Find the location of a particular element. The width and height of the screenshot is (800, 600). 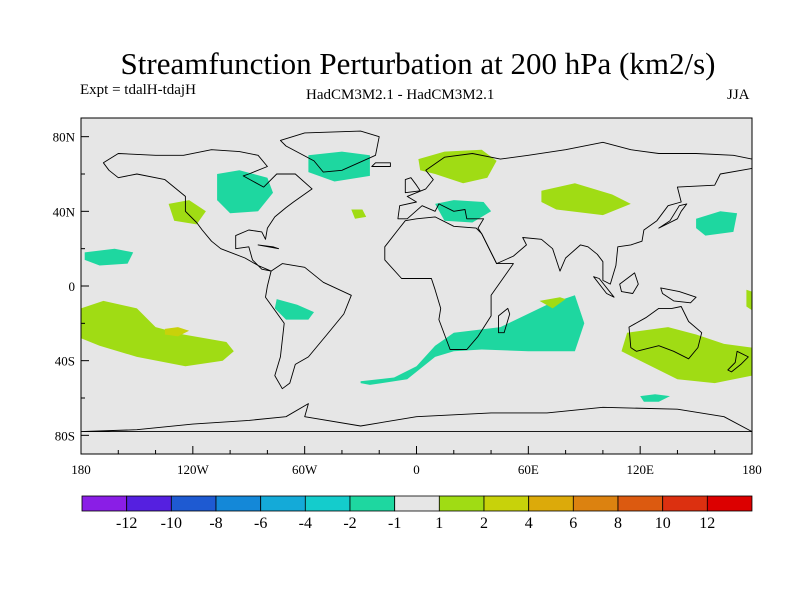

x-tick-label-3: 0 is located at coordinates (416, 469).